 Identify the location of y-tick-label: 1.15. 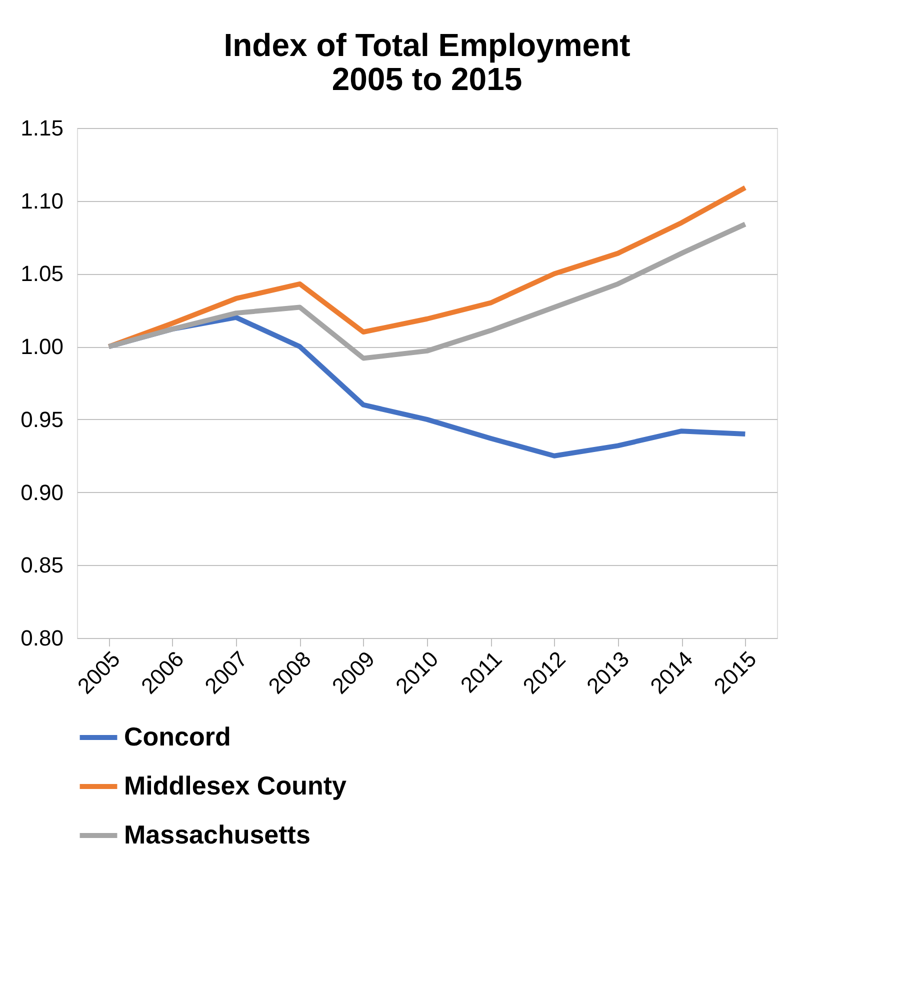
(42, 128).